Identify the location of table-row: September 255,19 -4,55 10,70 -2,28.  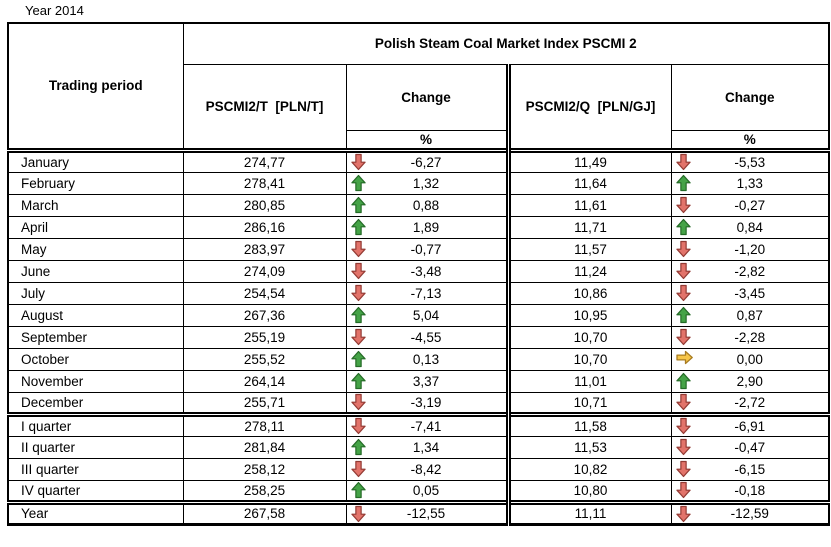
(418, 337).